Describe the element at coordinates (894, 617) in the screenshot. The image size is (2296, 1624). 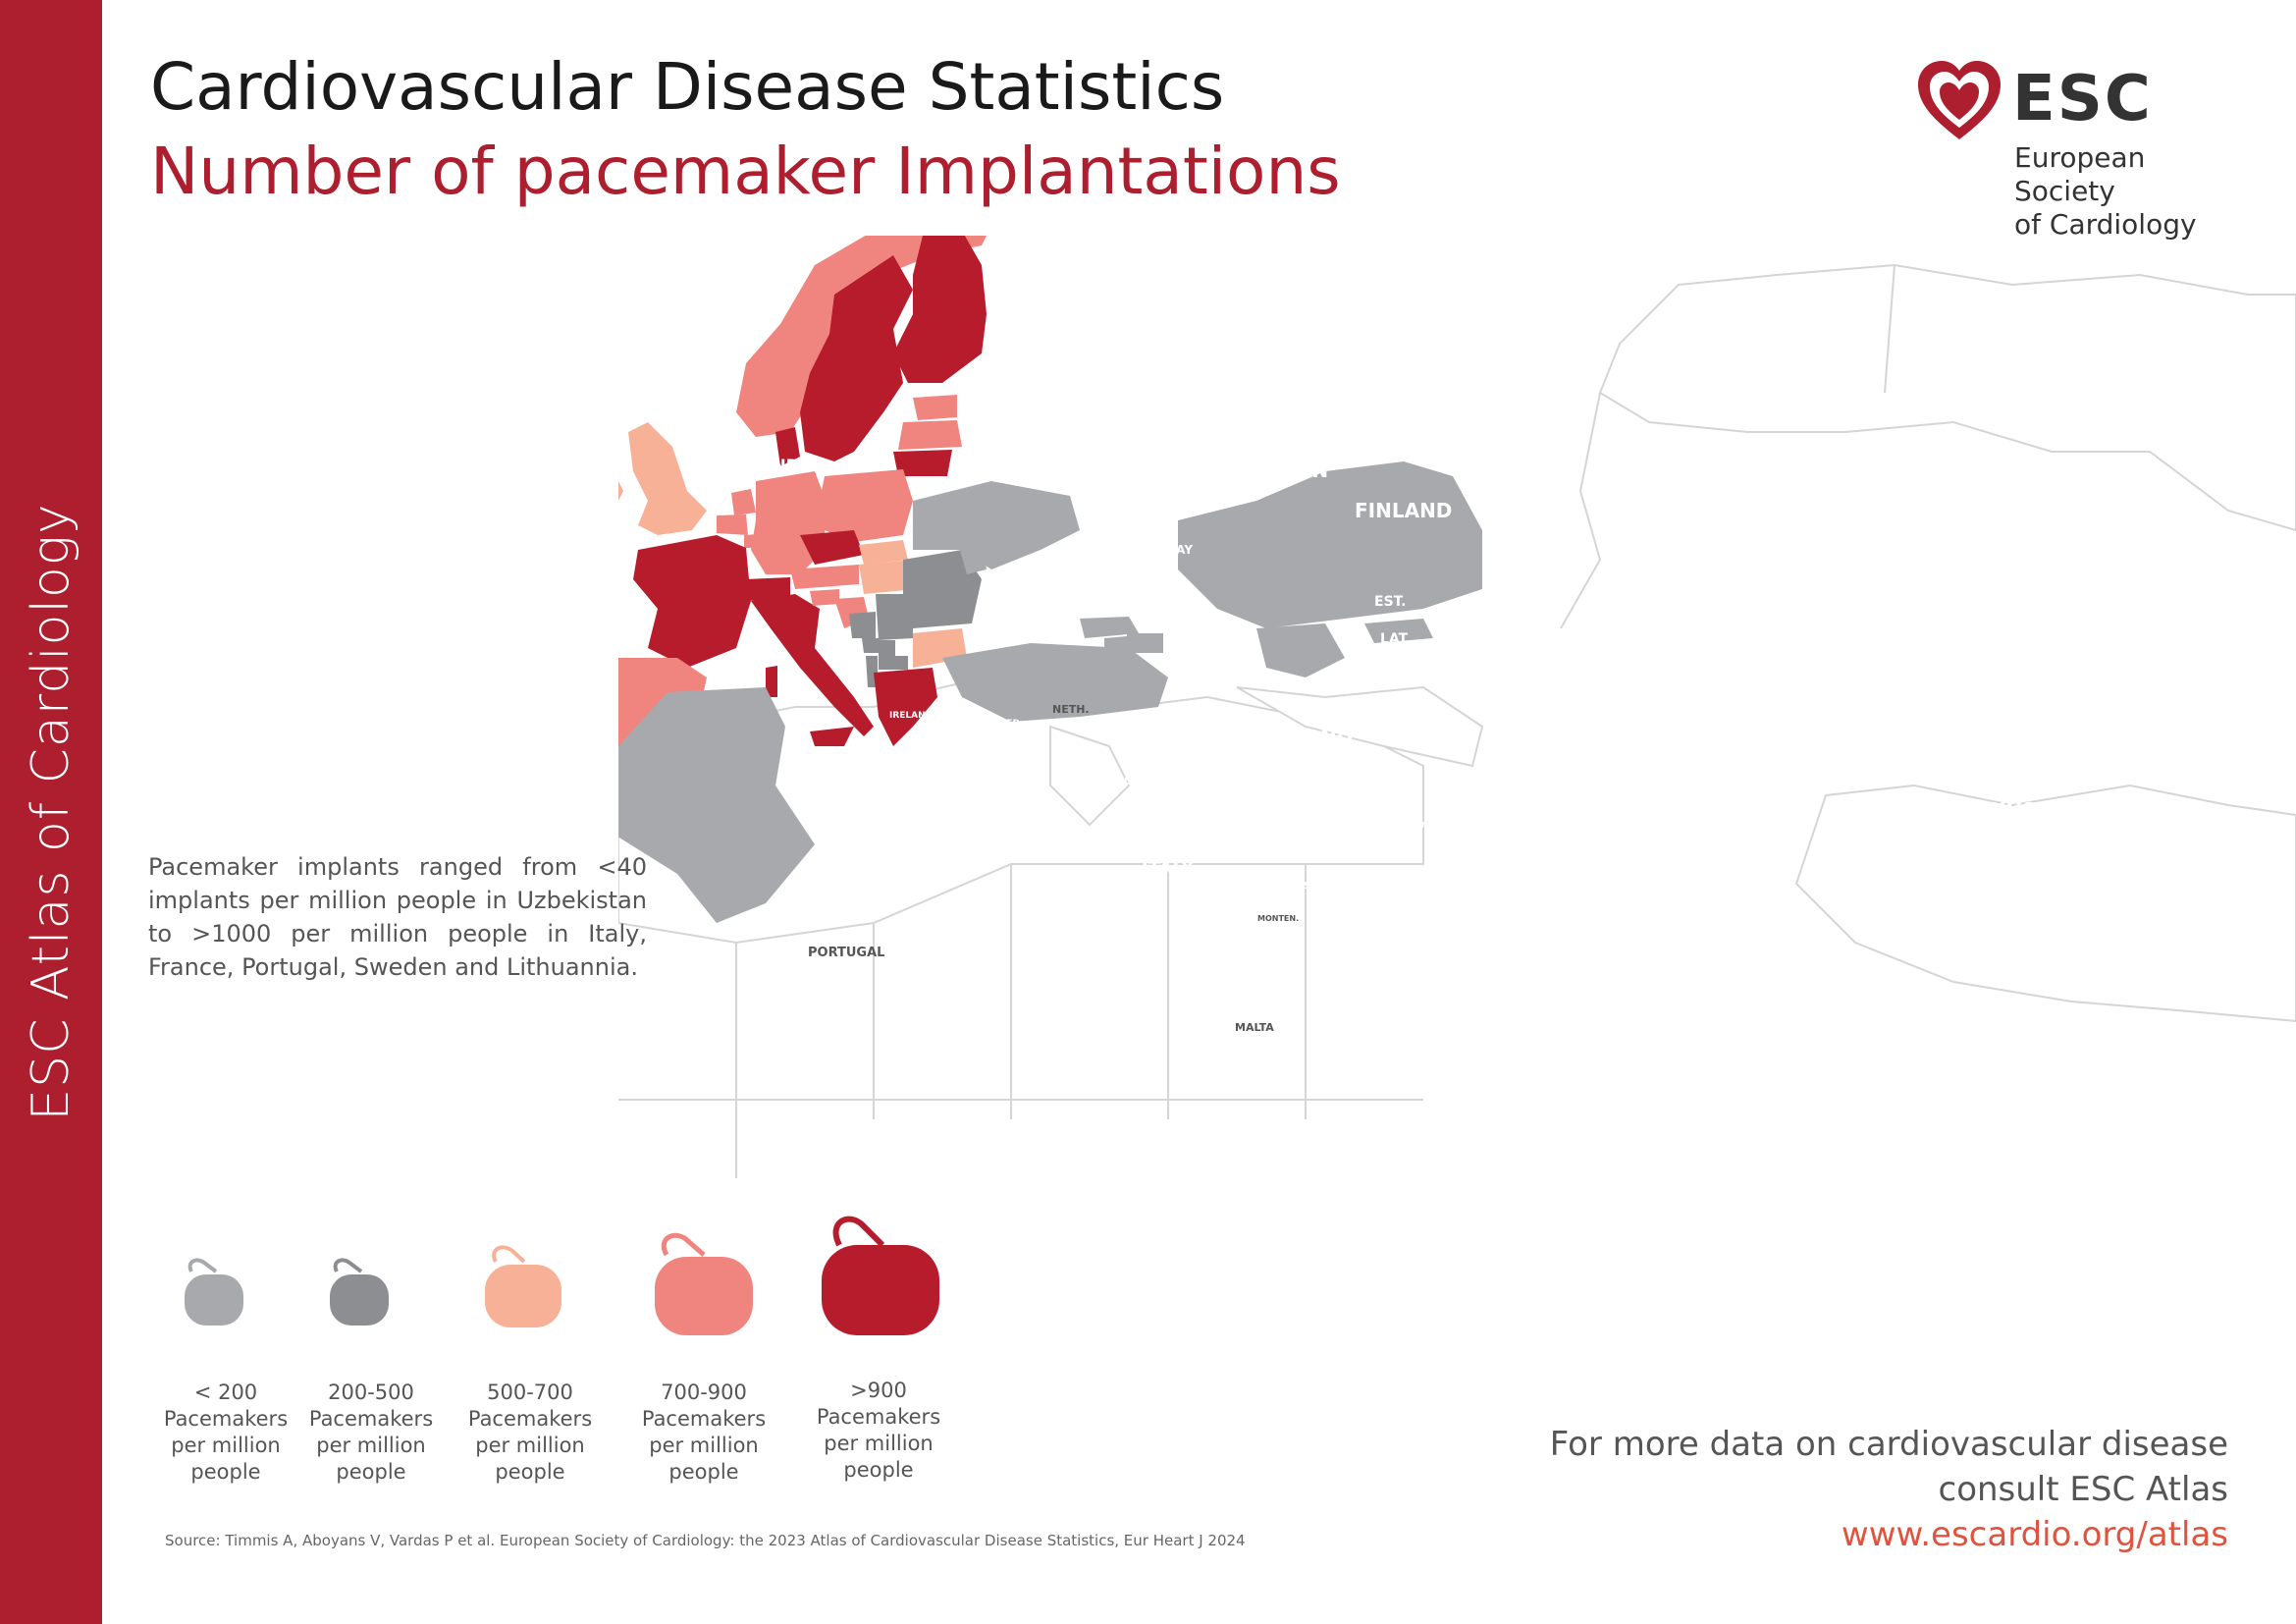
I see `country-serbia` at that location.